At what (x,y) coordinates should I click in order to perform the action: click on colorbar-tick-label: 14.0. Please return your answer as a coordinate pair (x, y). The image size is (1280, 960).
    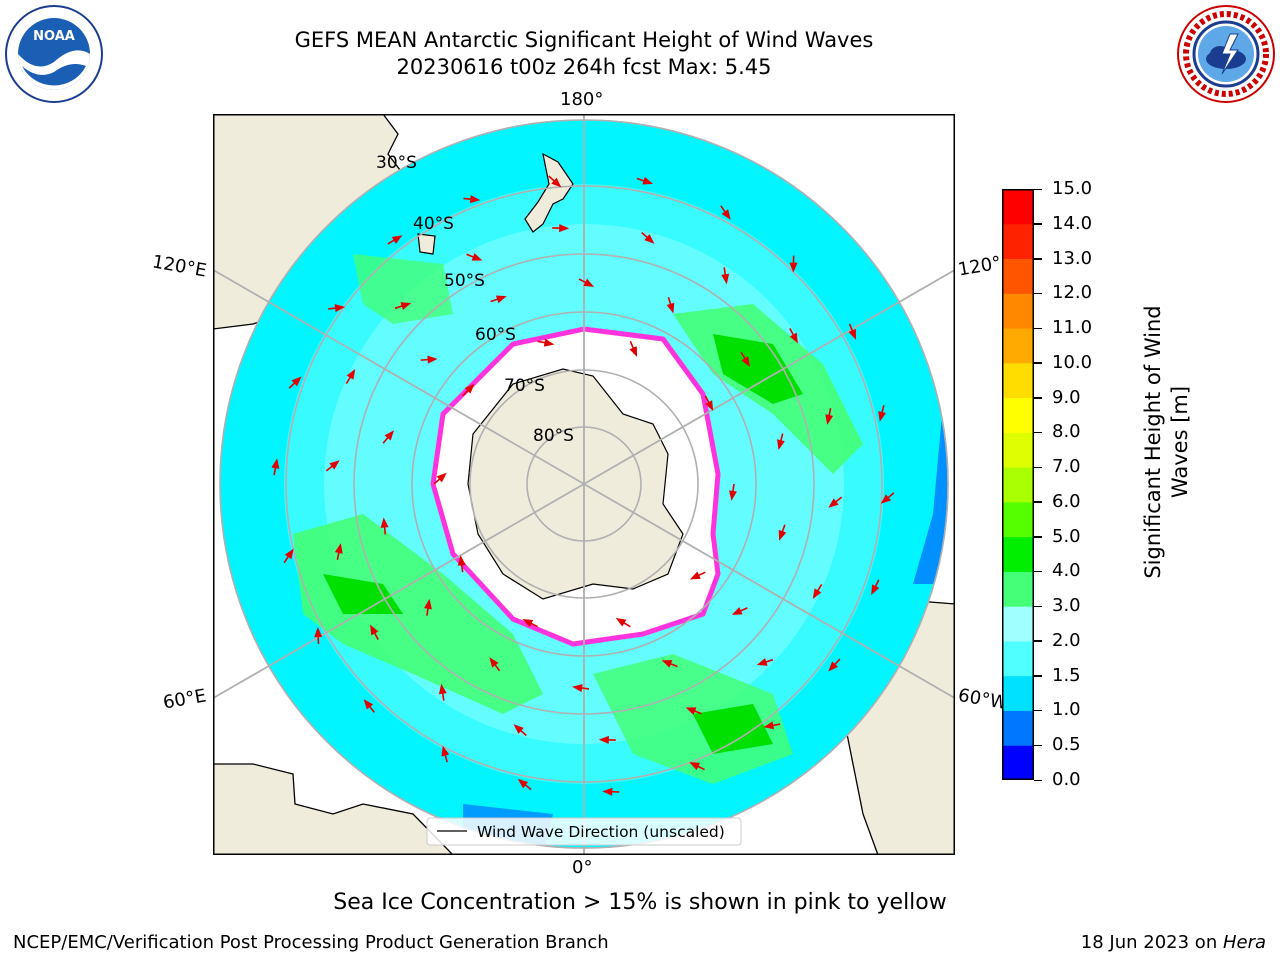
    Looking at the image, I should click on (1072, 223).